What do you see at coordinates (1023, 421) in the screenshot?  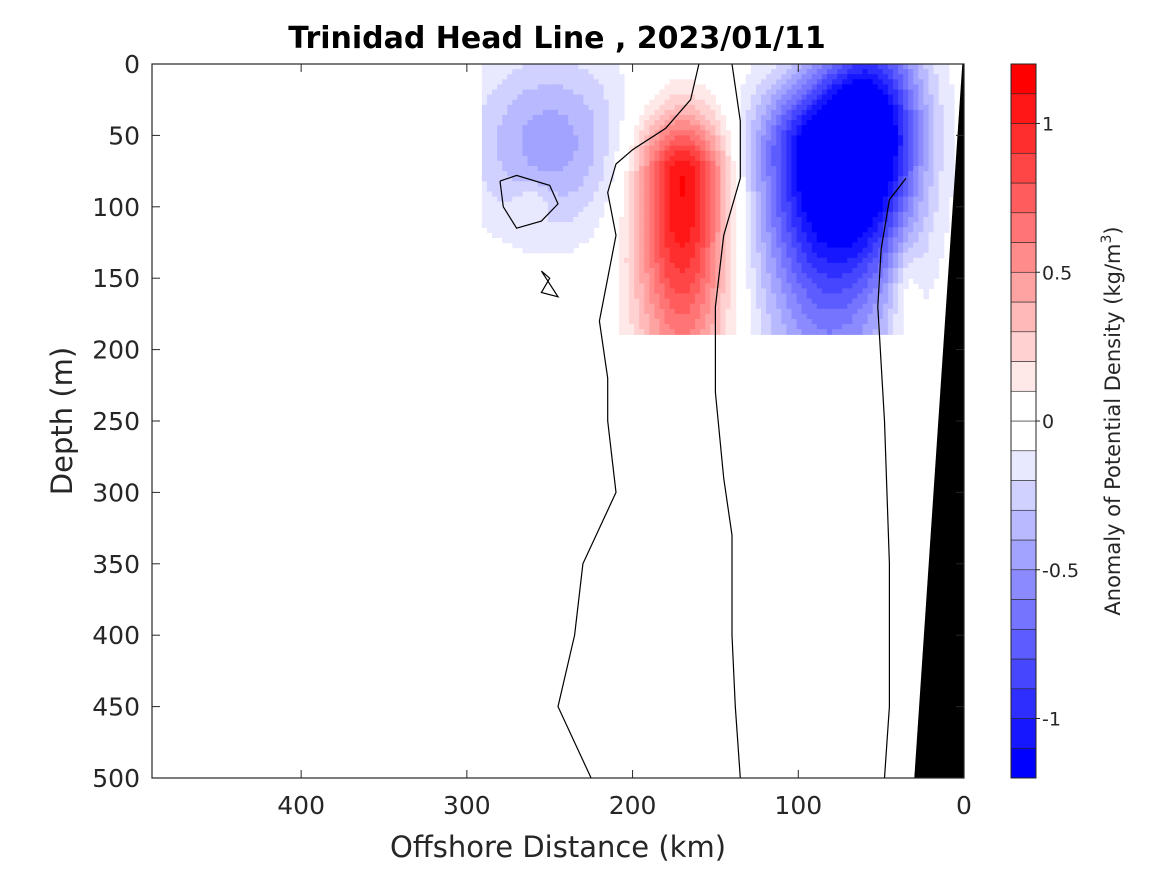 I see `colorbar-bands` at bounding box center [1023, 421].